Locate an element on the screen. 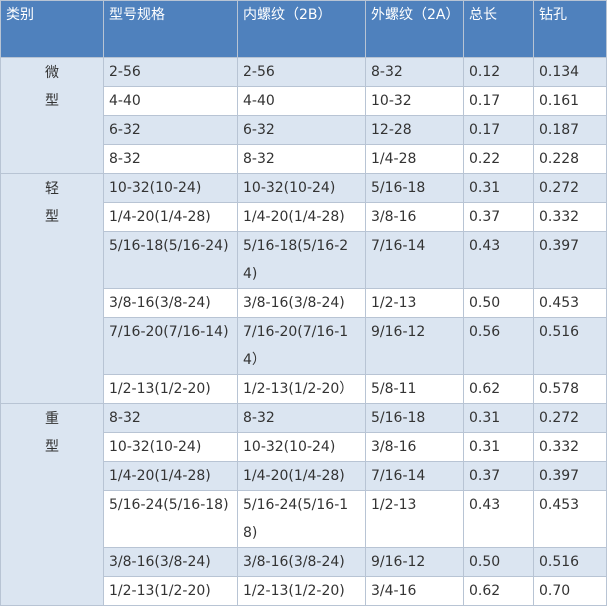  table-cell: 10-32 is located at coordinates (414, 101).